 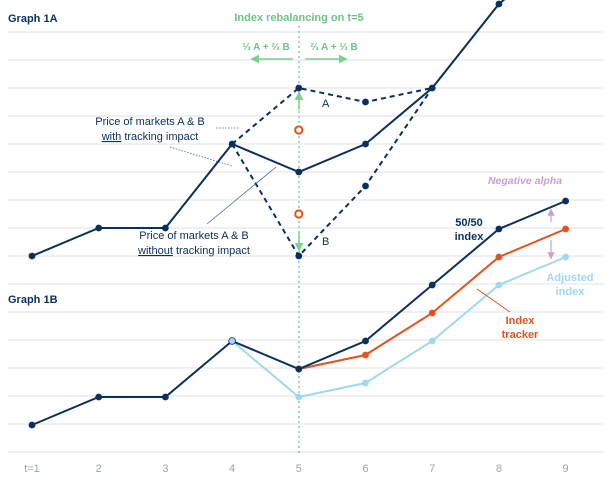 I want to click on series-a-label: A, so click(x=326, y=104).